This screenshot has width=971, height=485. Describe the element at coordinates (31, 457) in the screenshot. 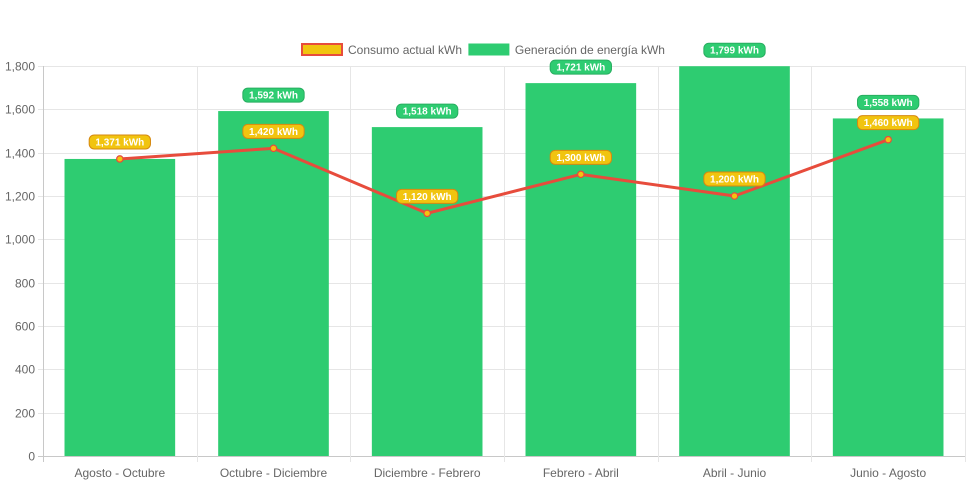

I see `y-tick-label: 0` at that location.